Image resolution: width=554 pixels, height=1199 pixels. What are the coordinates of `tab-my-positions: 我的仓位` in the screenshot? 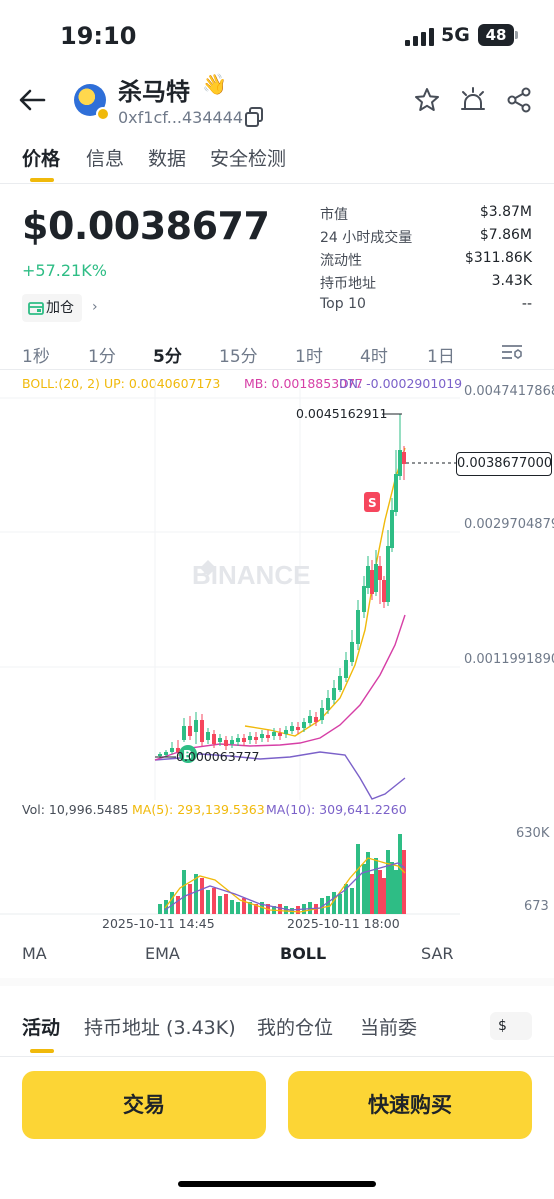 It's located at (295, 1028).